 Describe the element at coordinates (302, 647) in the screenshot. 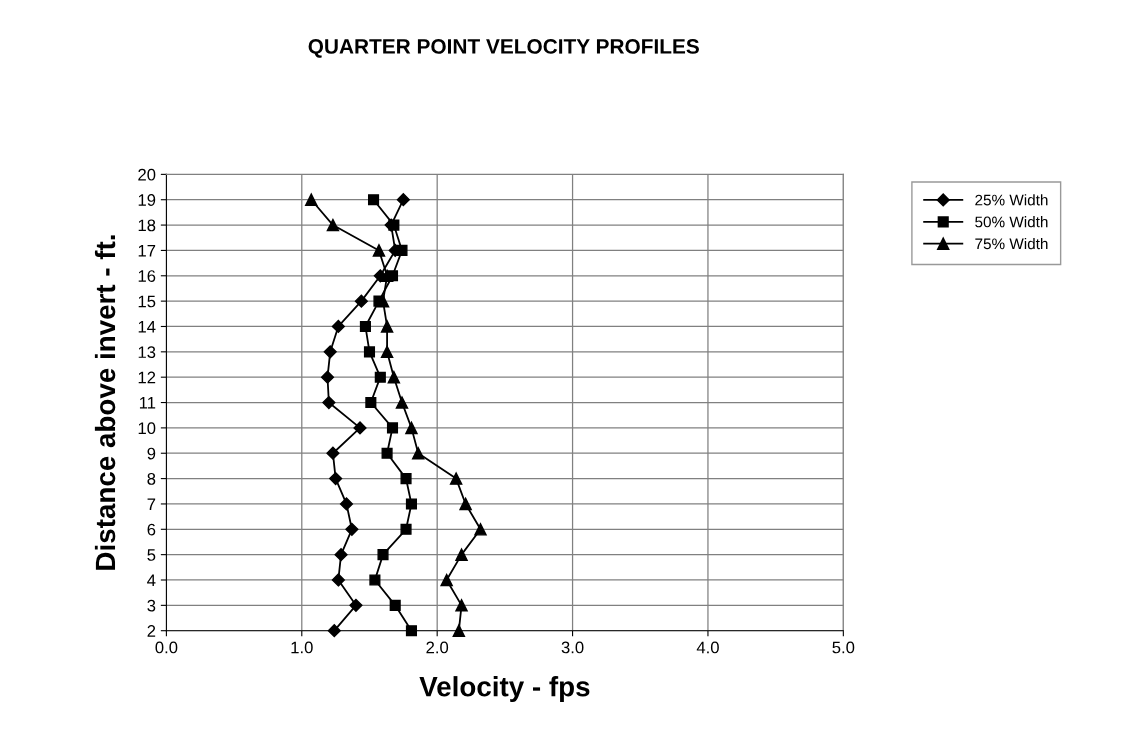

I see `x-tick-label: 1.0` at that location.